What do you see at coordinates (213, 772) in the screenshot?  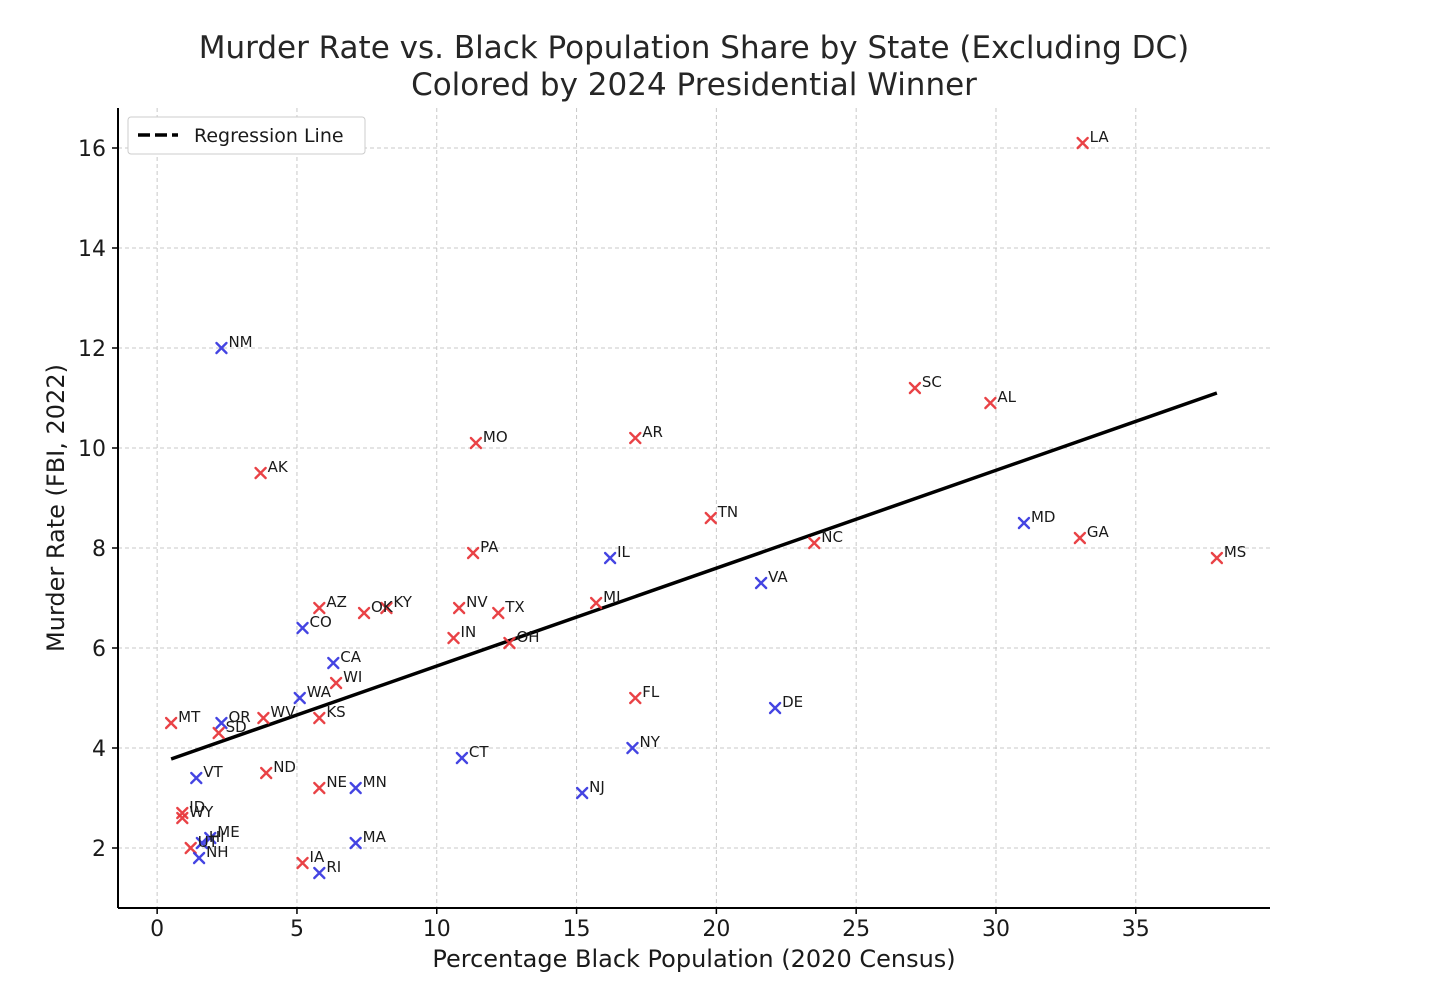 I see `point-label: VT` at bounding box center [213, 772].